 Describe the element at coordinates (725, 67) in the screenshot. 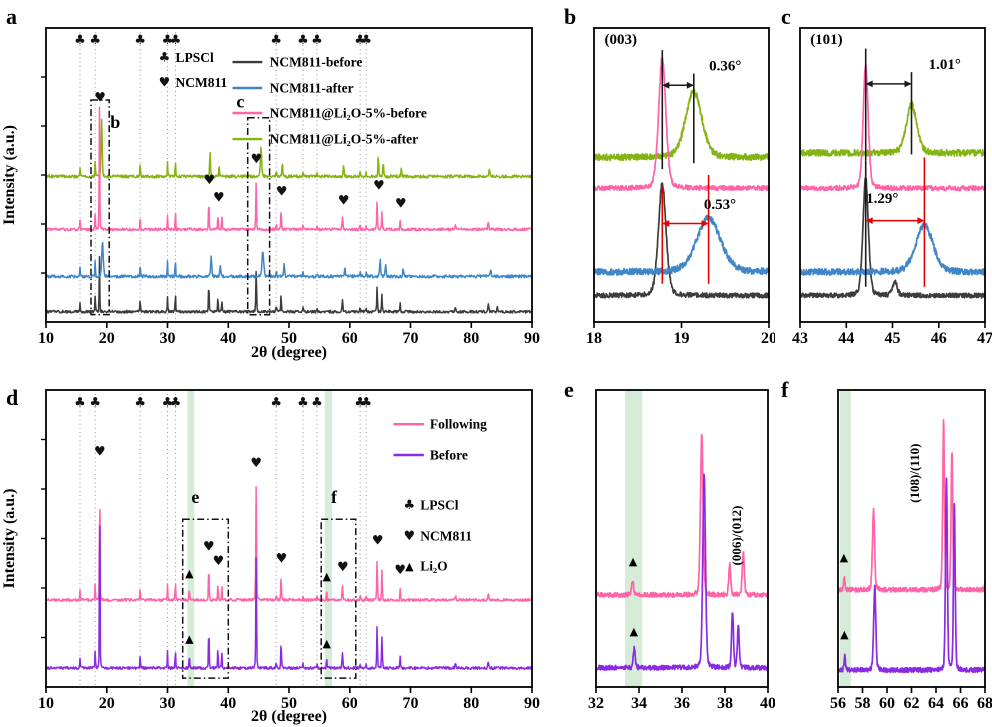

I see `peak-shift-value: 0.36°` at that location.